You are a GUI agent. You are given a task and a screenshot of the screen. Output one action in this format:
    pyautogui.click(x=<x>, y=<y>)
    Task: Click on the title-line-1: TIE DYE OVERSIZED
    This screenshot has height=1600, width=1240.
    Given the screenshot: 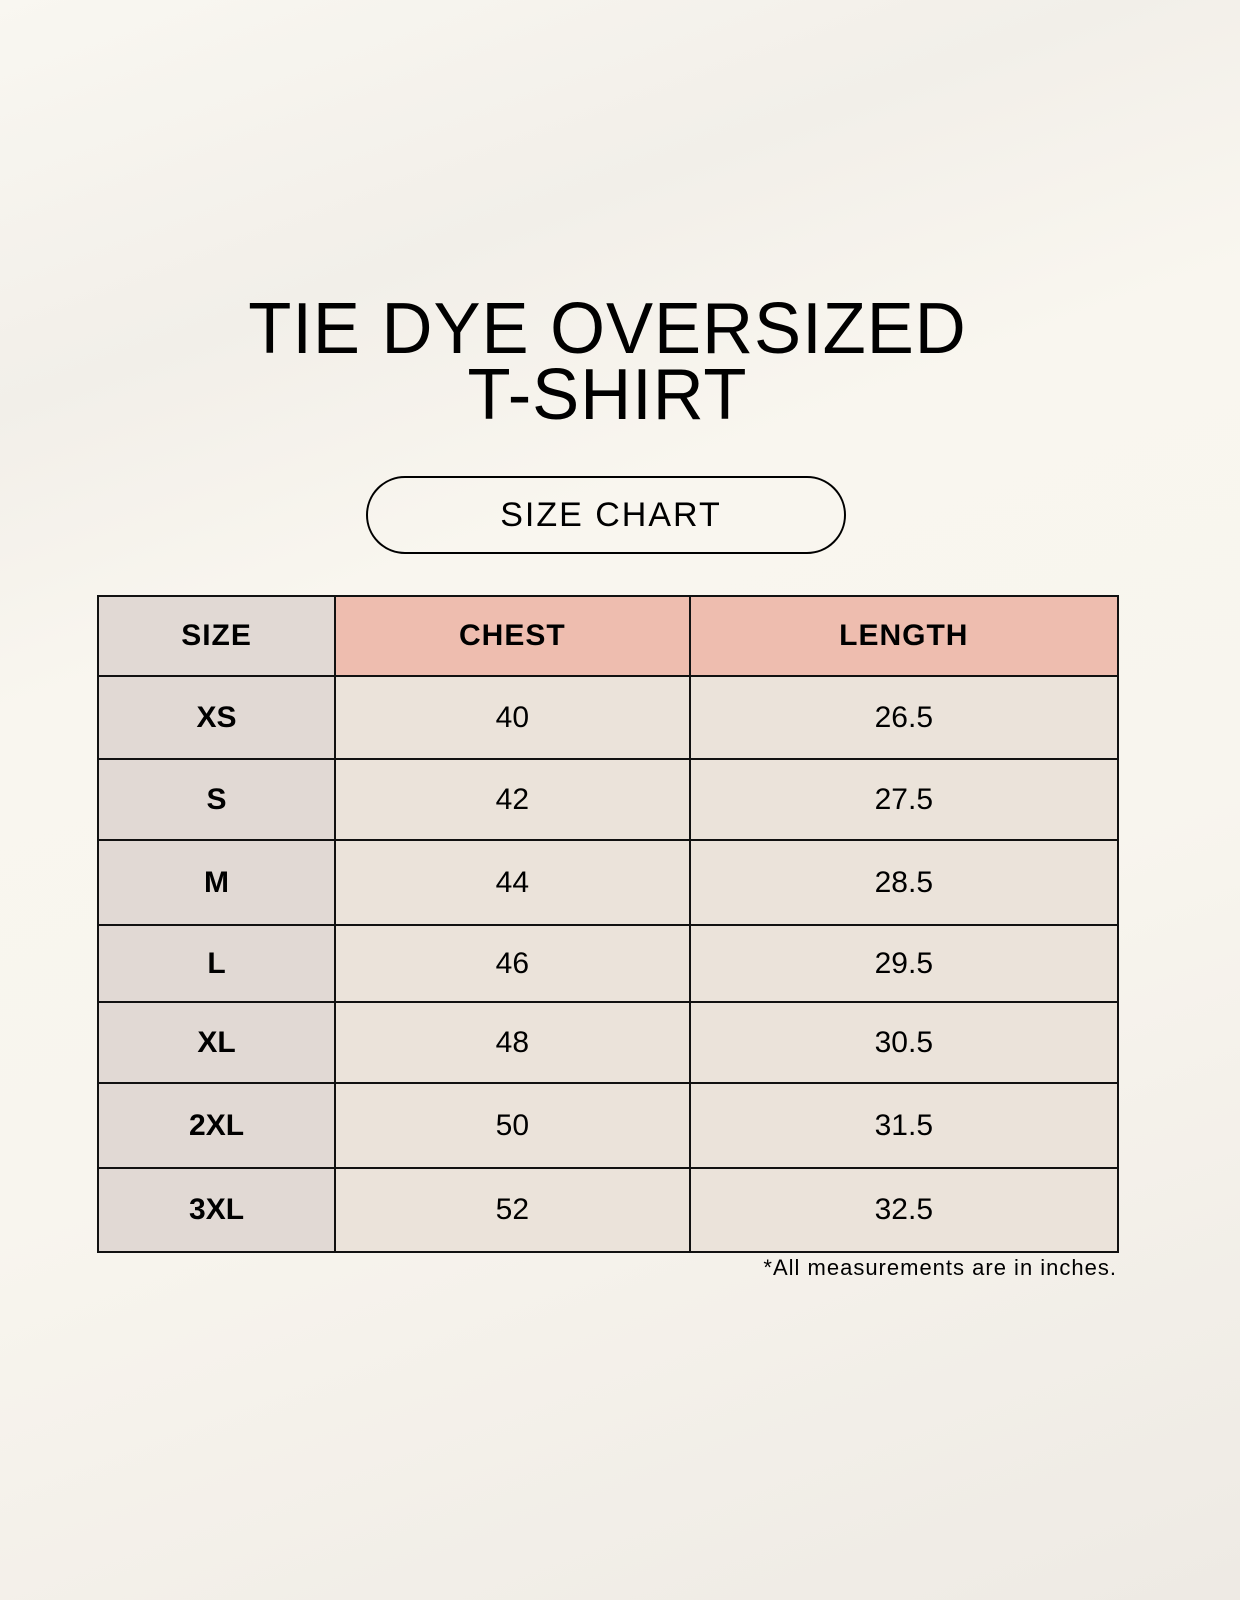 What is the action you would take?
    pyautogui.click(x=607, y=329)
    